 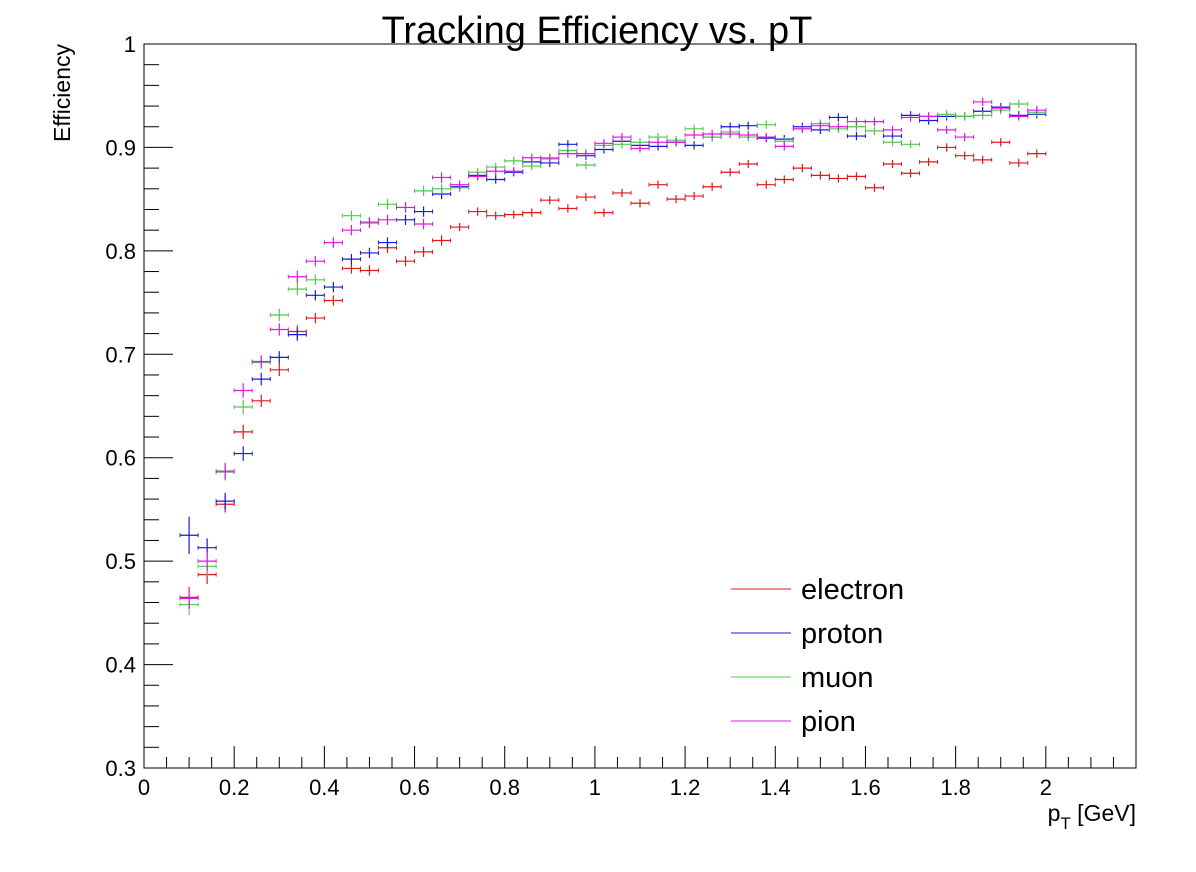 I want to click on y-tick-label: 0.3, so click(x=120, y=768).